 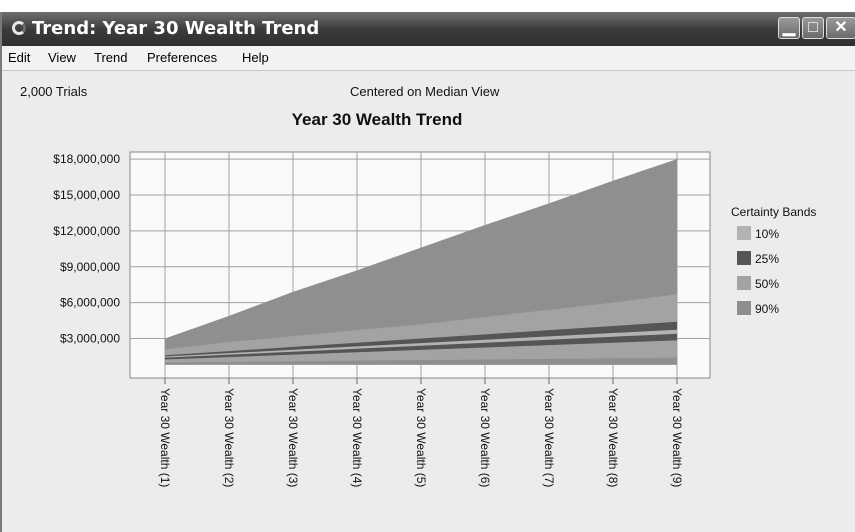 I want to click on menu-view: View, so click(x=62, y=57).